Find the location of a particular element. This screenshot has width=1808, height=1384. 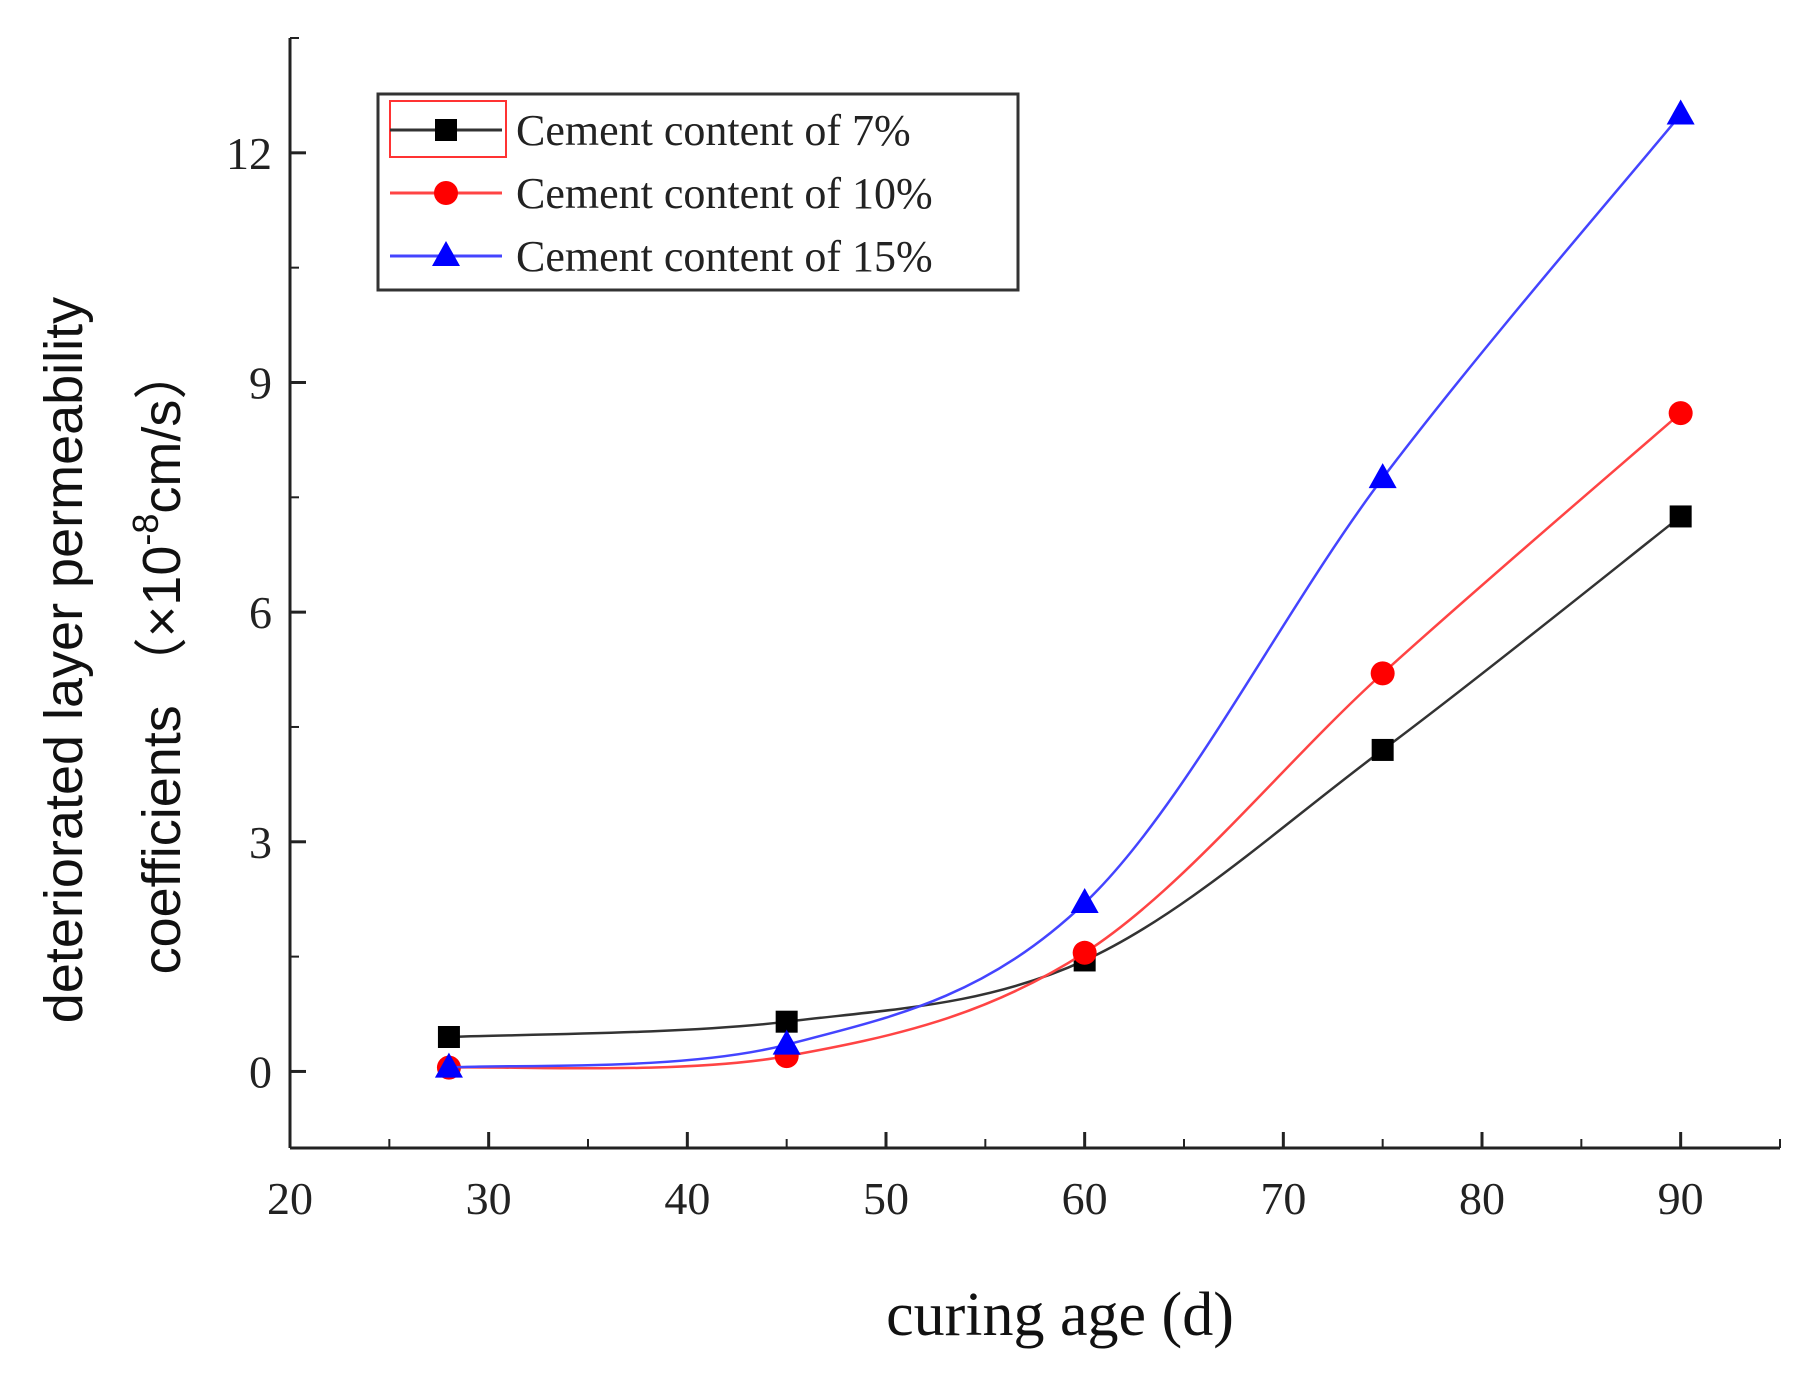

y-axis-label-unit-open: （×10 is located at coordinates (162, 619).